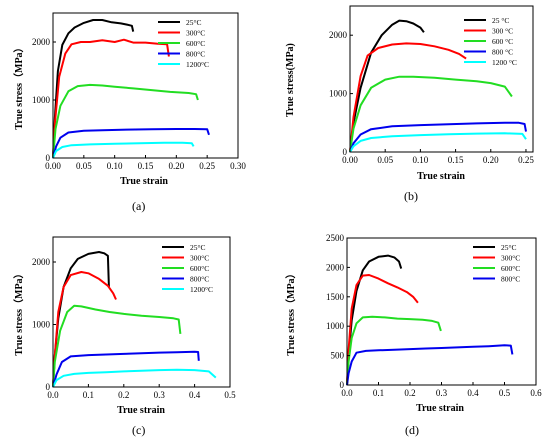  Describe the element at coordinates (502, 52) in the screenshot. I see `legend-label: 800 °C` at that location.